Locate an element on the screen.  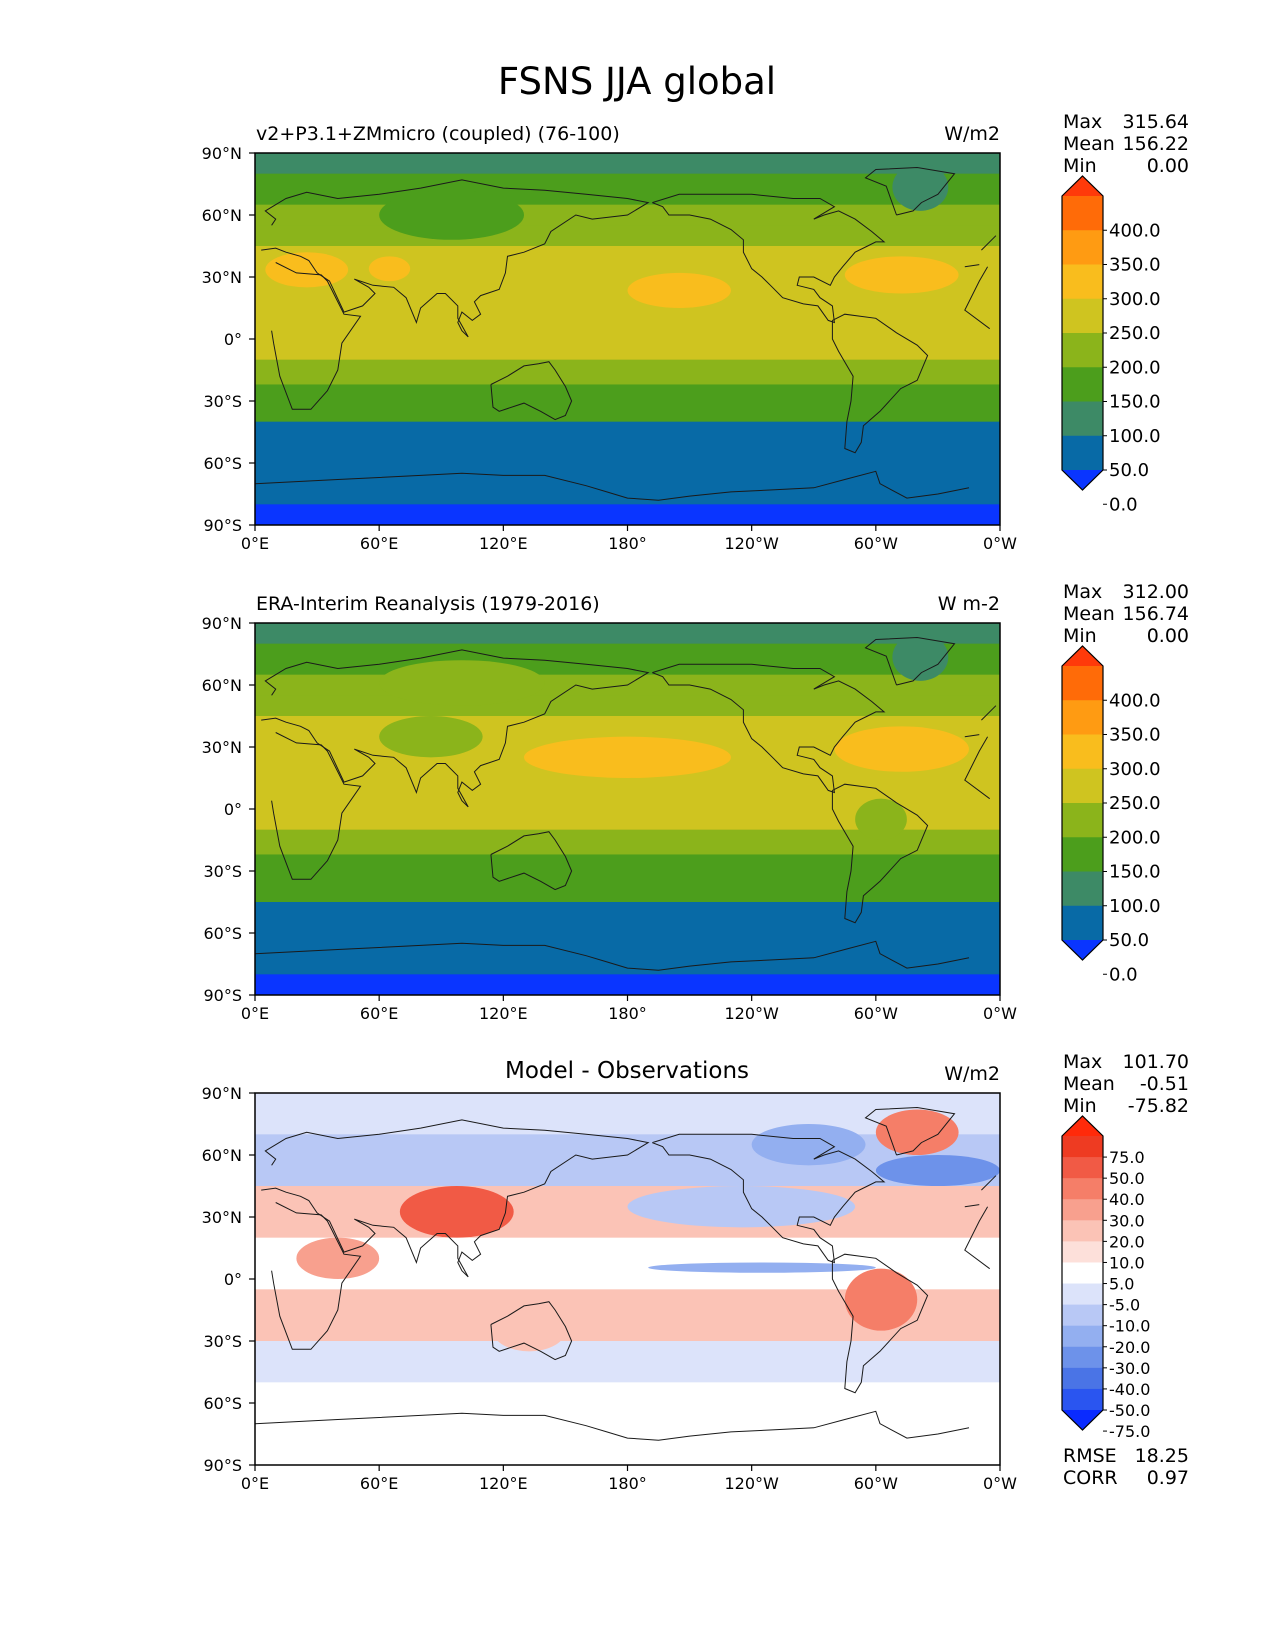
metric-label: CORR is located at coordinates (1090, 1478).